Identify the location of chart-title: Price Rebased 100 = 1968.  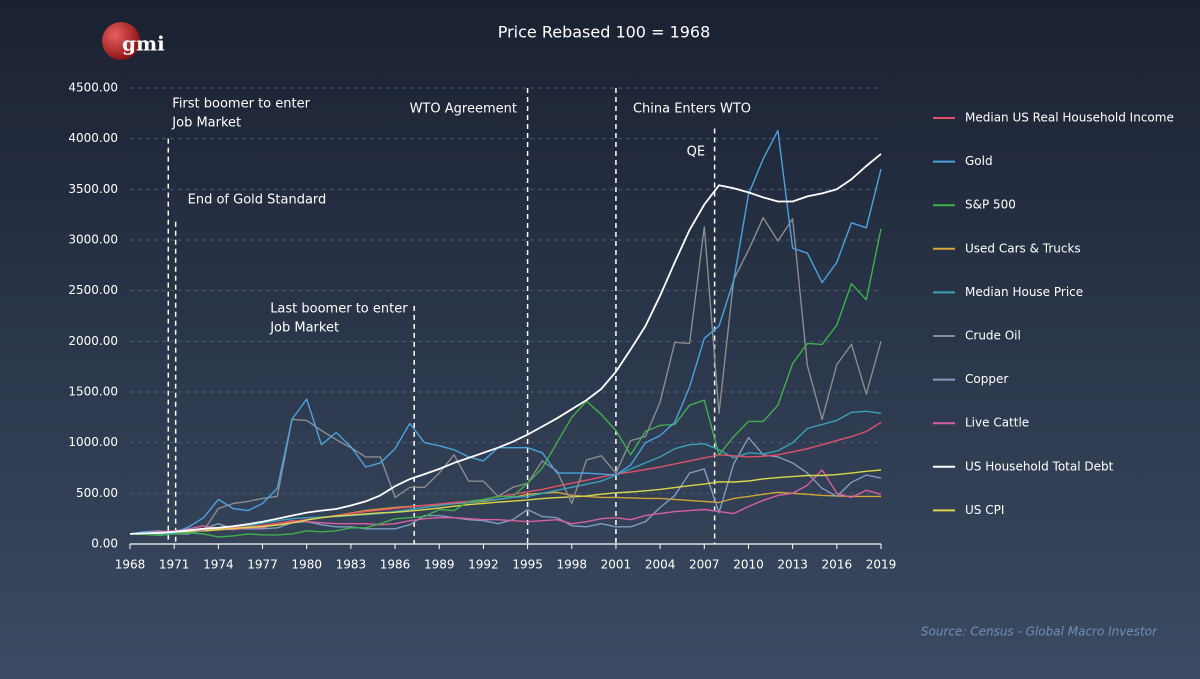
(604, 32).